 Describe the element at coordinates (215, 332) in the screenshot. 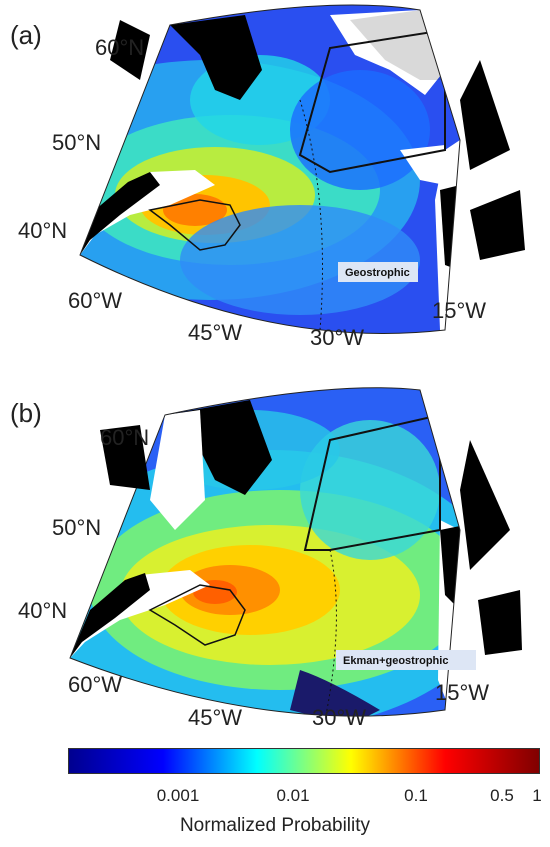

I see `panel-a-lon-45: 45°W` at that location.